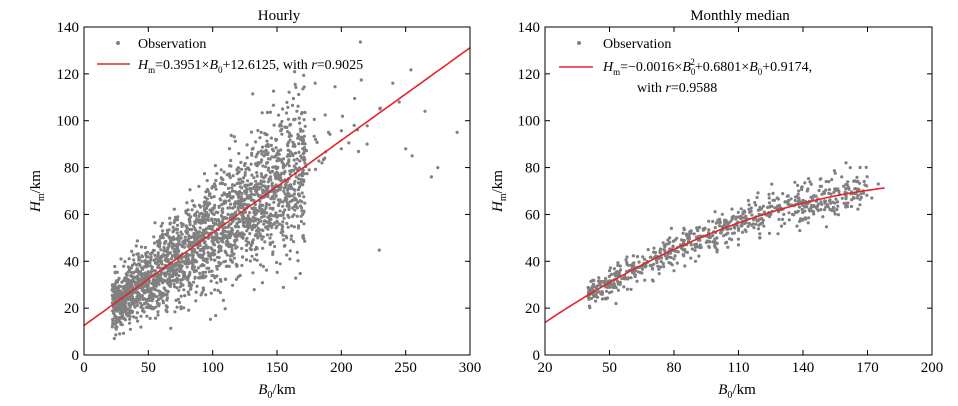 The image size is (958, 406). I want to click on hourly-y-tick-label: 0, so click(76, 356).